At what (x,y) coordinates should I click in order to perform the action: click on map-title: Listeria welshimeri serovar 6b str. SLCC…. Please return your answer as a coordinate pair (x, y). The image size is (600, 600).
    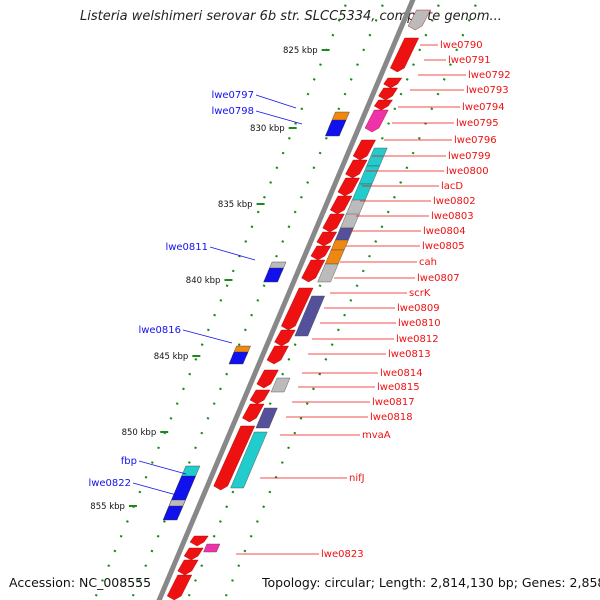
    Looking at the image, I should click on (291, 16).